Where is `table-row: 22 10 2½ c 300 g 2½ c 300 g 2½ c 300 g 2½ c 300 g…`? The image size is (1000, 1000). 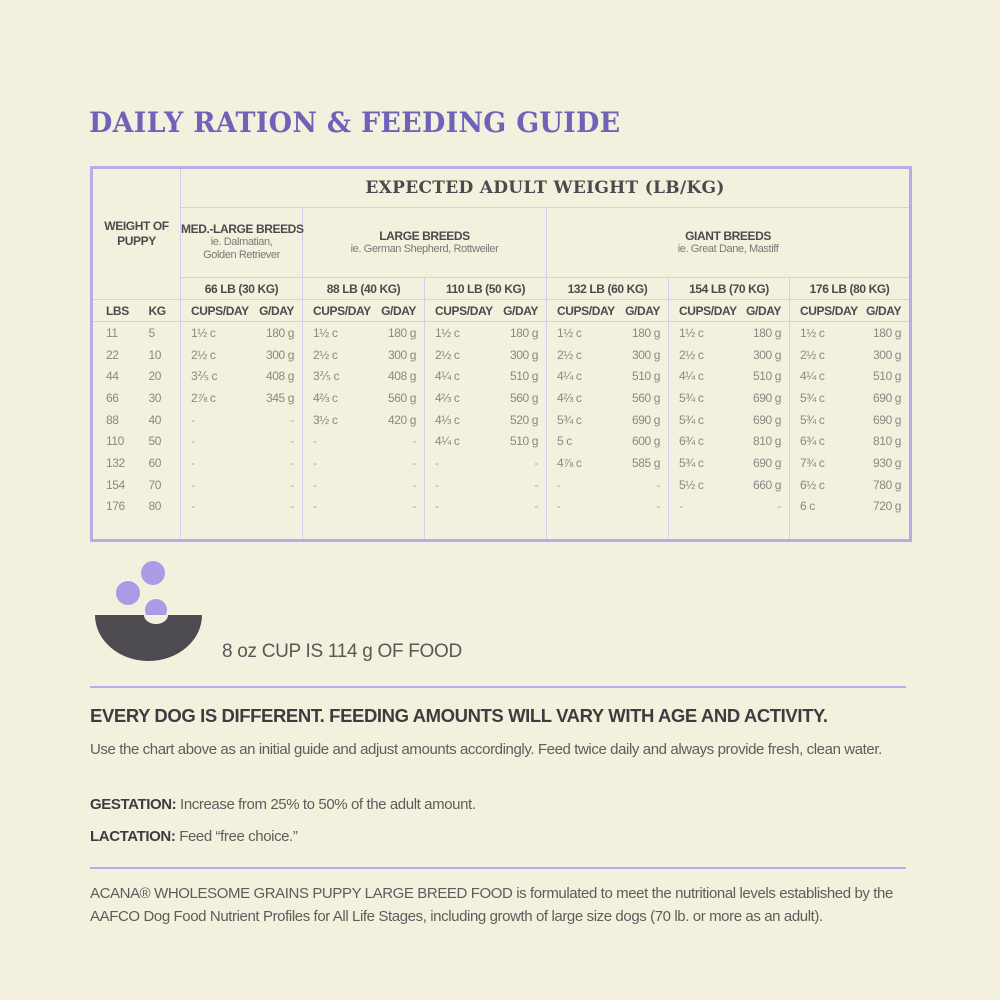
table-row: 22 10 2½ c 300 g 2½ c 300 g 2½ c 300 g 2½ c 300 g… is located at coordinates (501, 354).